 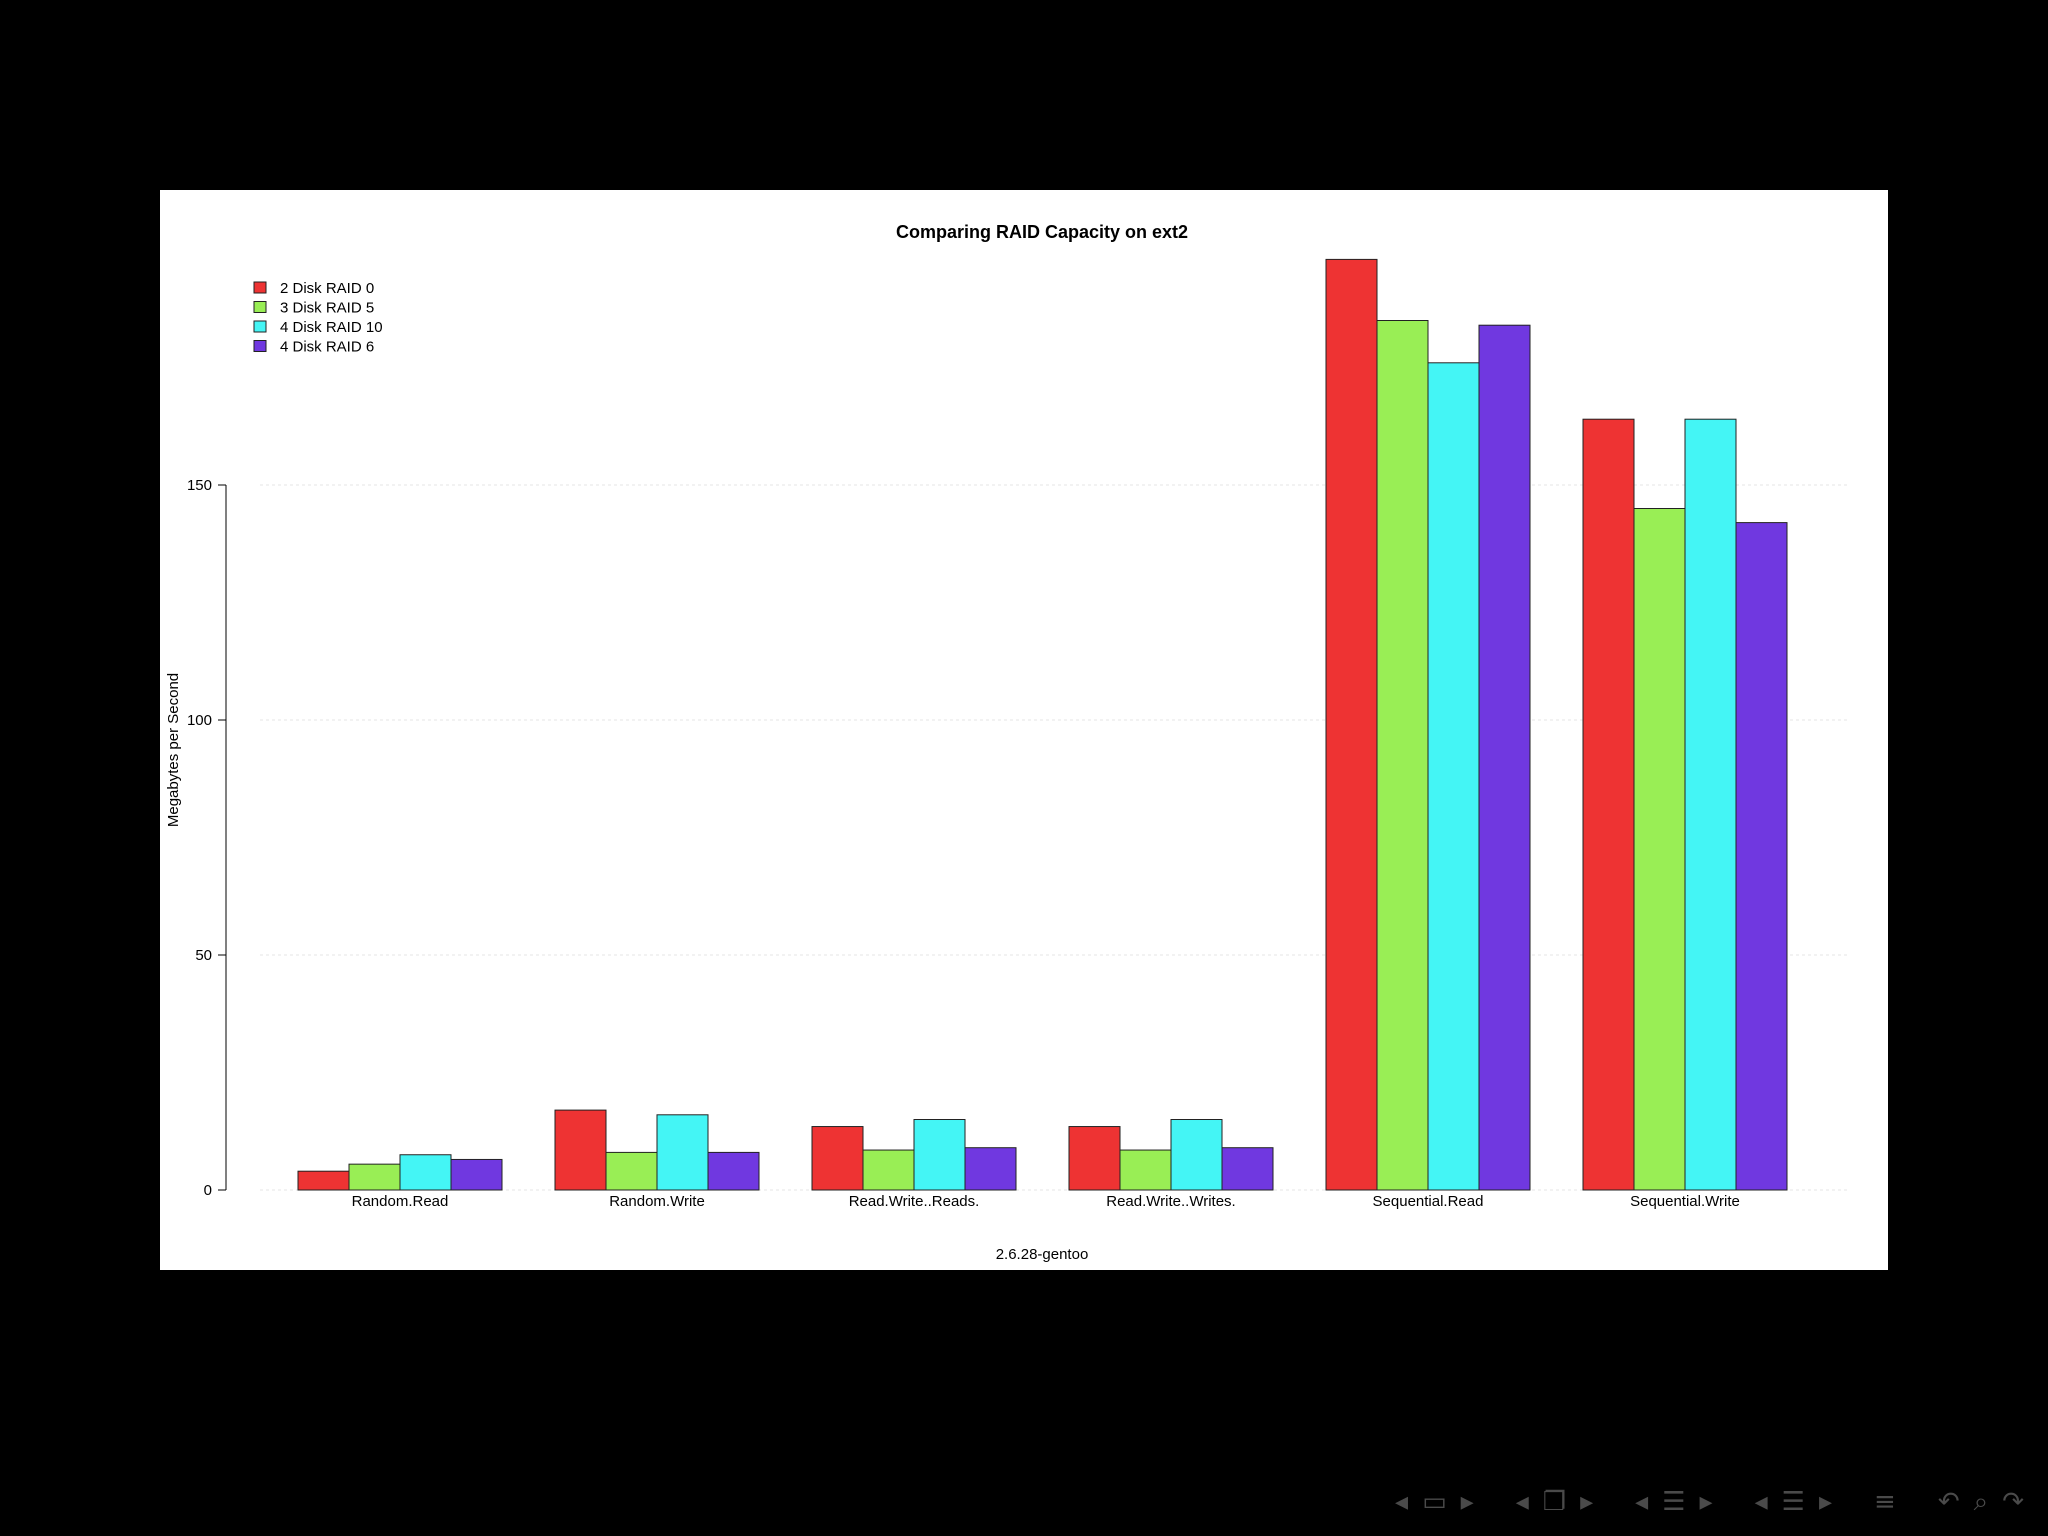 I want to click on outline-icon: ≡, so click(x=1885, y=1502).